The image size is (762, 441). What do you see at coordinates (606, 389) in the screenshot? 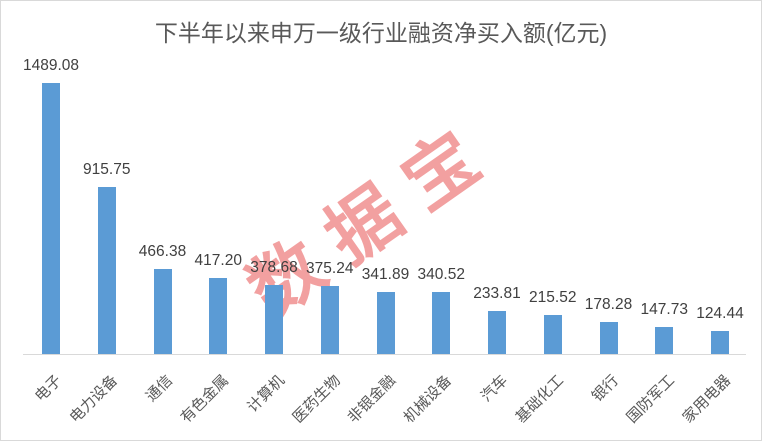
I see `x-axis-label: 银行` at bounding box center [606, 389].